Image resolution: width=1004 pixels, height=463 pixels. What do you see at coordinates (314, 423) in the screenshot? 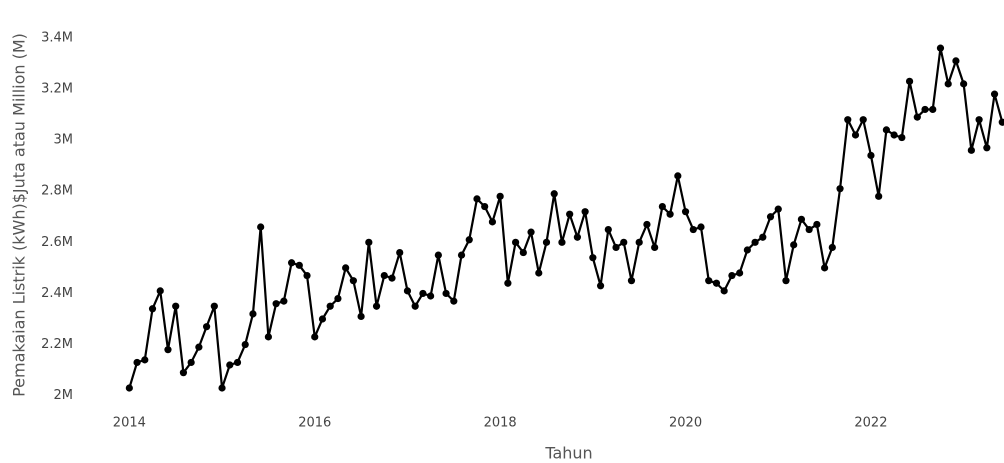
I see `x-tick-label: 2016` at bounding box center [314, 423].